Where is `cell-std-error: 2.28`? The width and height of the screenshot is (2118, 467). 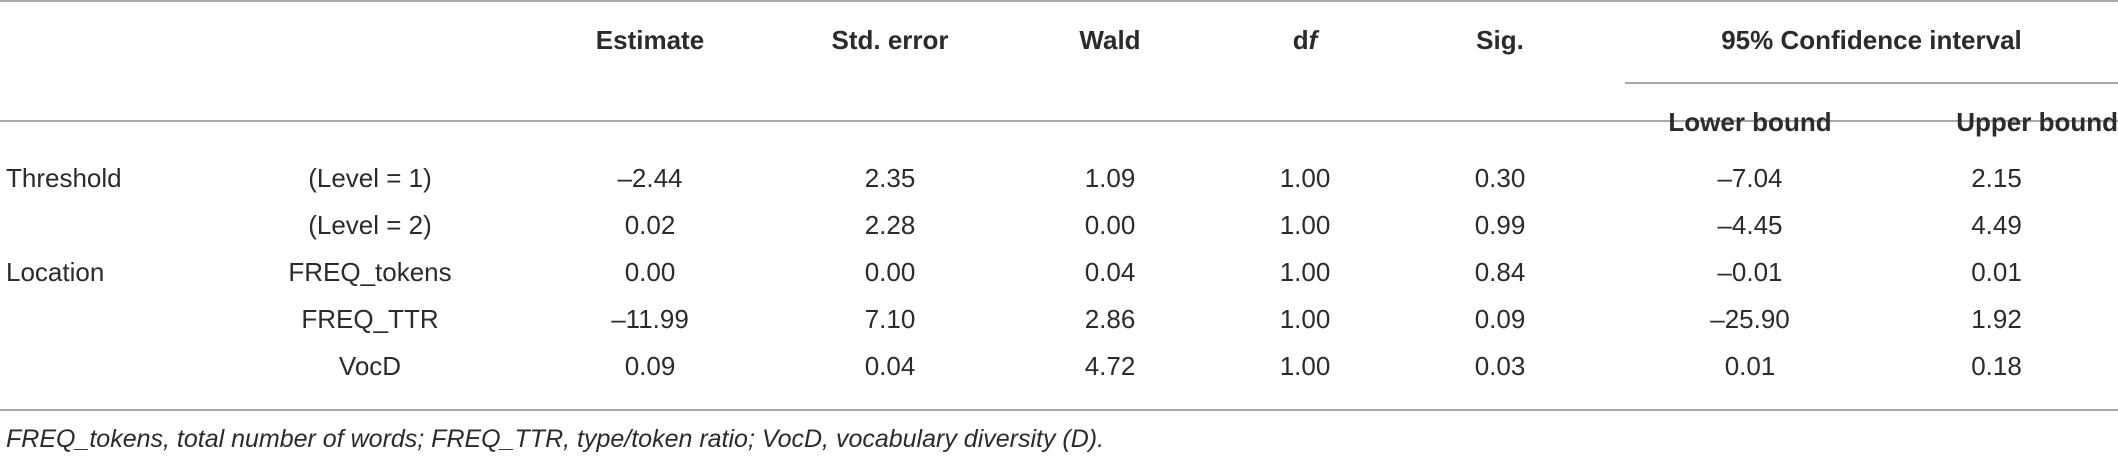 cell-std-error: 2.28 is located at coordinates (890, 225).